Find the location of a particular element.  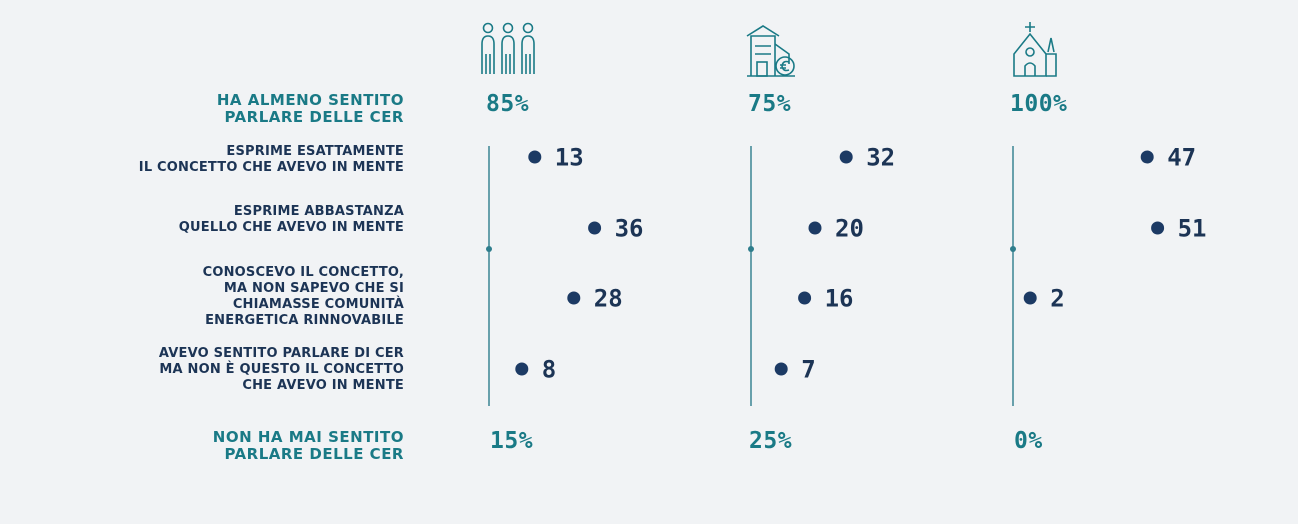

value-label-2-3: 51 is located at coordinates (1192, 229).